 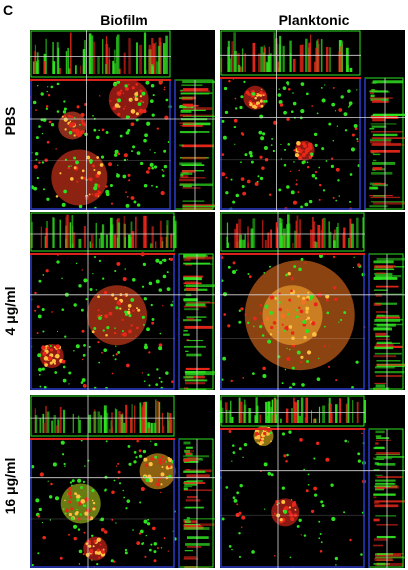 What do you see at coordinates (312, 481) in the screenshot?
I see `image-16ugml-planktonic` at bounding box center [312, 481].